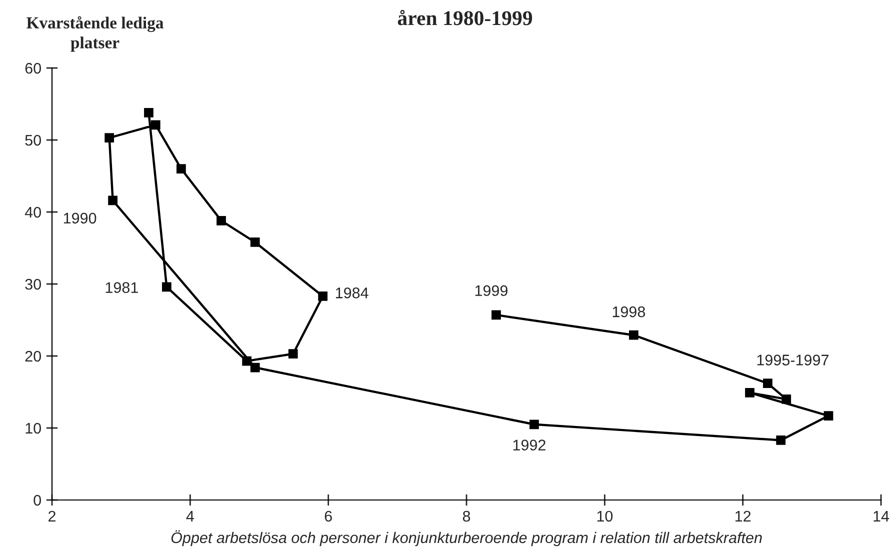 This screenshot has width=891, height=559. I want to click on y-tick-label: 40, so click(32, 212).